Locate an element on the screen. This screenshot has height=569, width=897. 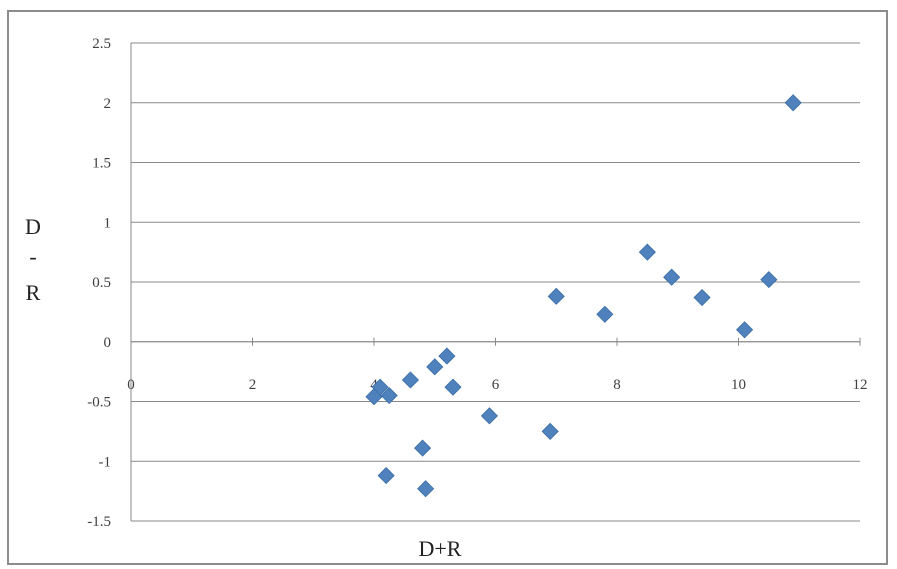
x-tick-label: 12 is located at coordinates (860, 385).